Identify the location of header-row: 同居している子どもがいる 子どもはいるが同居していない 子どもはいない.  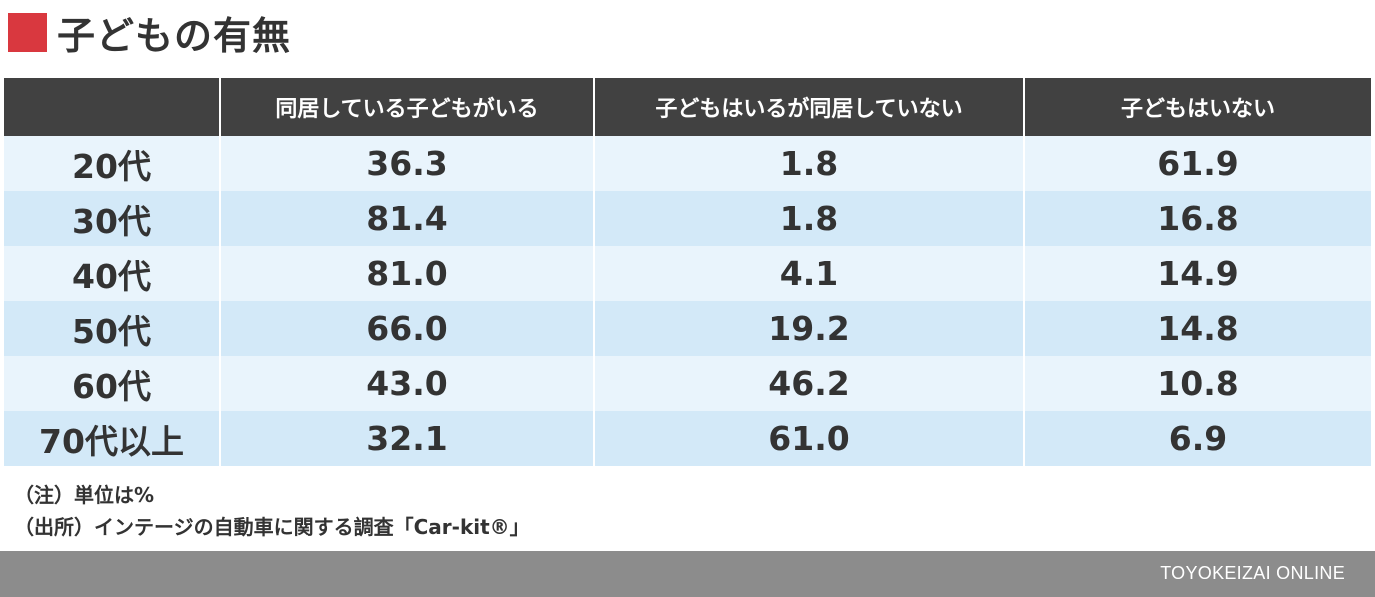
(687, 107).